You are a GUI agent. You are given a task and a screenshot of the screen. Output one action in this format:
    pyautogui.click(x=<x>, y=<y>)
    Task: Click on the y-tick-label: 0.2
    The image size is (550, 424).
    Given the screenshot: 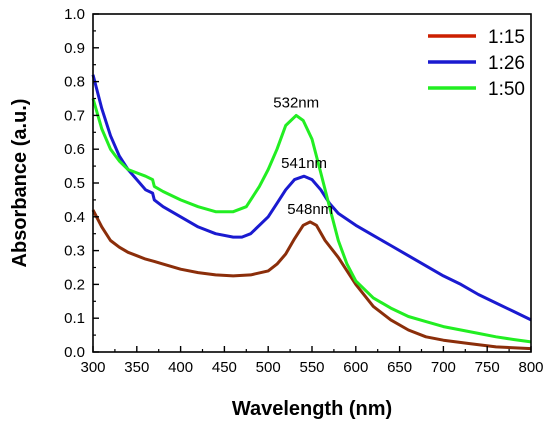 What is the action you would take?
    pyautogui.click(x=74, y=284)
    